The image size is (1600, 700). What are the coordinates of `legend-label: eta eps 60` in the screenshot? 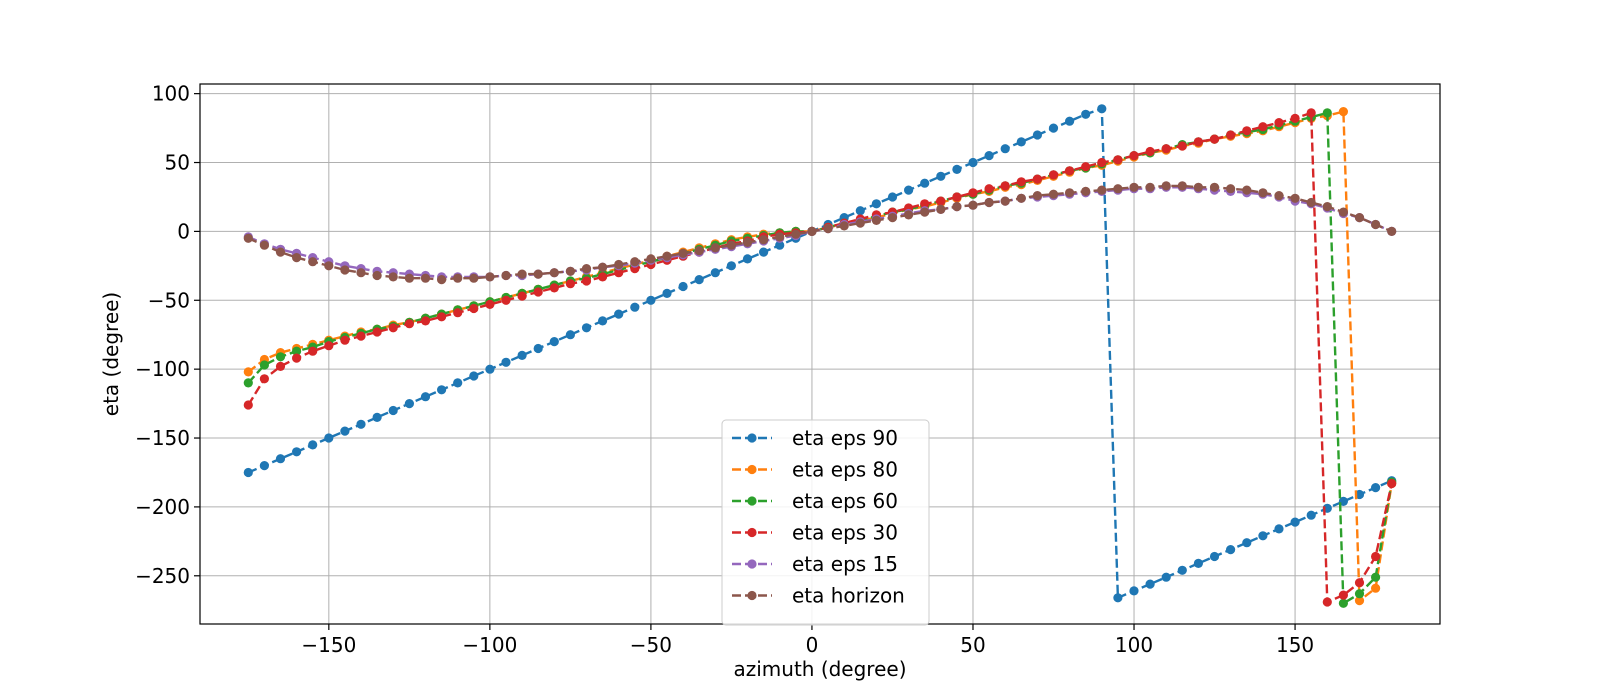 It's located at (845, 501).